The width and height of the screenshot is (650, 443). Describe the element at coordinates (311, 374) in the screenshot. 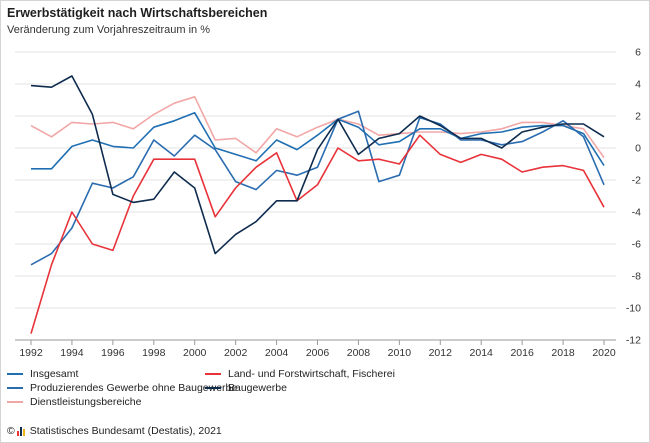

I see `legend-label: Land- und Forstwirtschaft, Fischerei` at that location.